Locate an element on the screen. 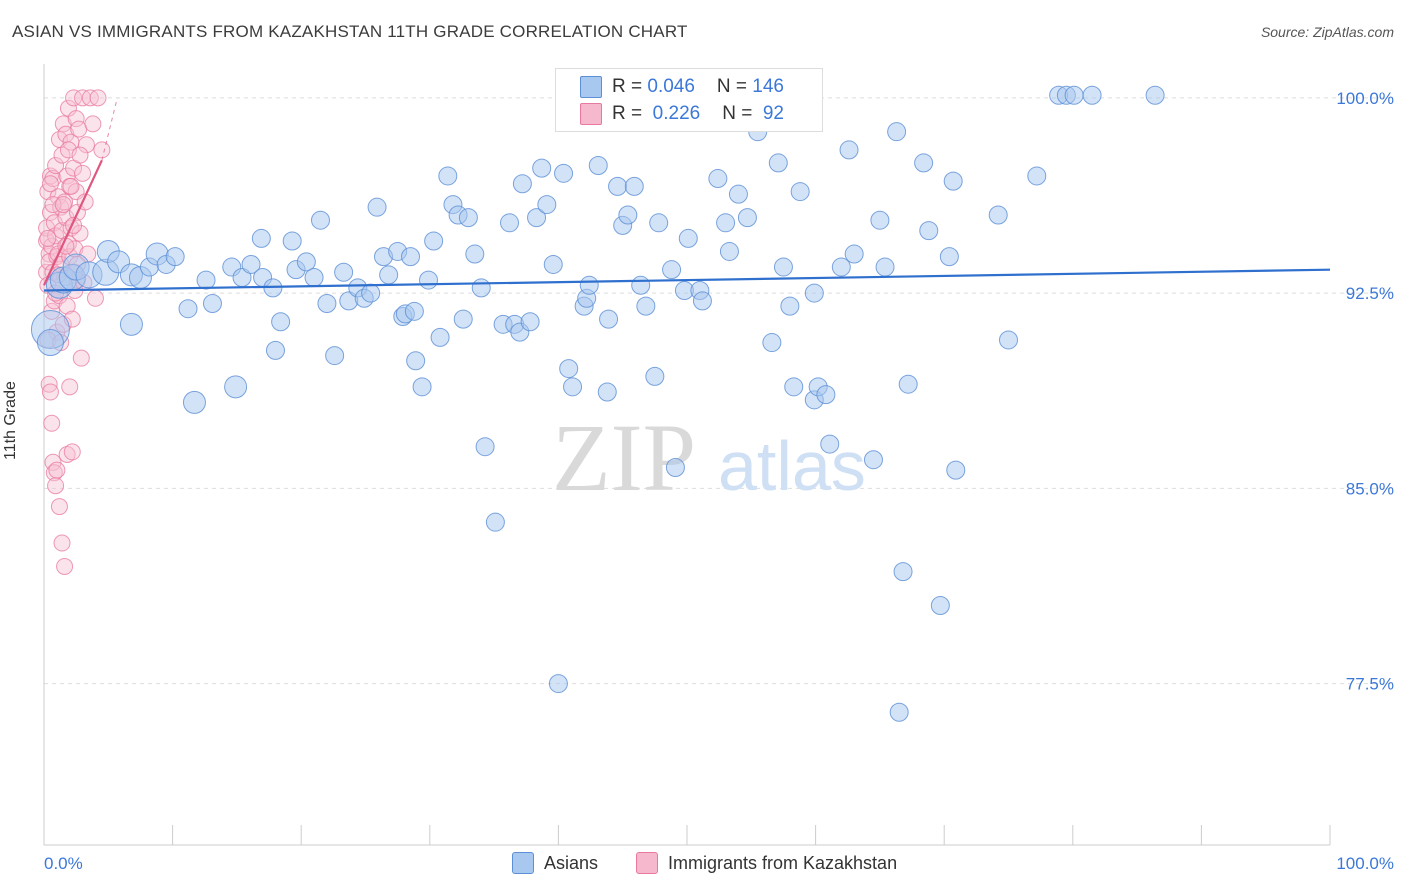  correlation-legend: R = 0.046 N = 146 R = 0.226 N = 92 is located at coordinates (689, 100).